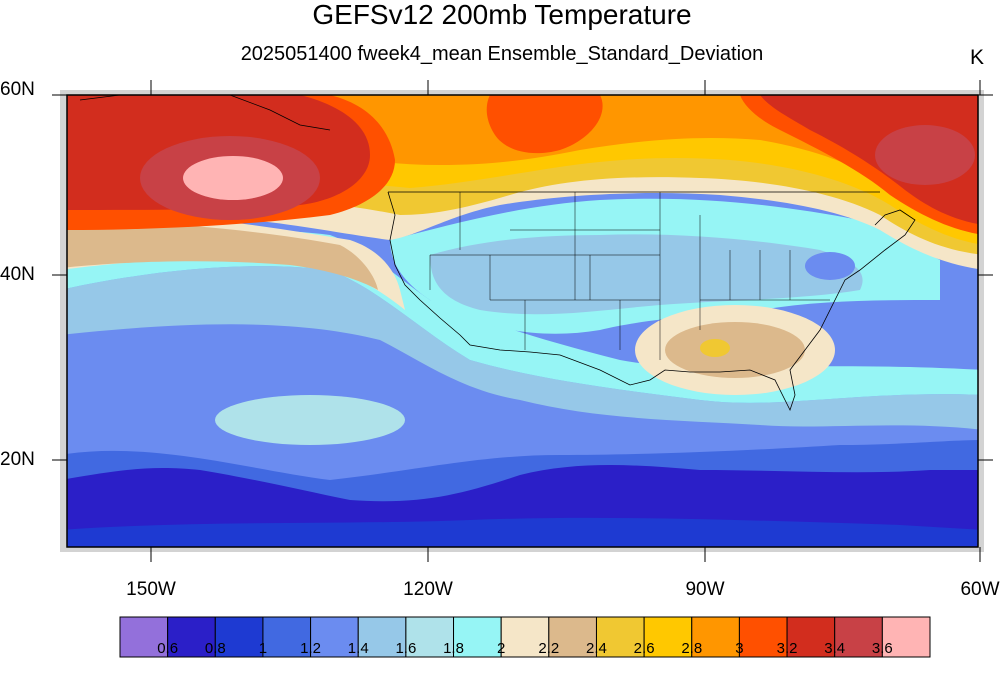 The image size is (1004, 683). Describe the element at coordinates (501, 648) in the screenshot. I see `colorbar-label: 2` at that location.